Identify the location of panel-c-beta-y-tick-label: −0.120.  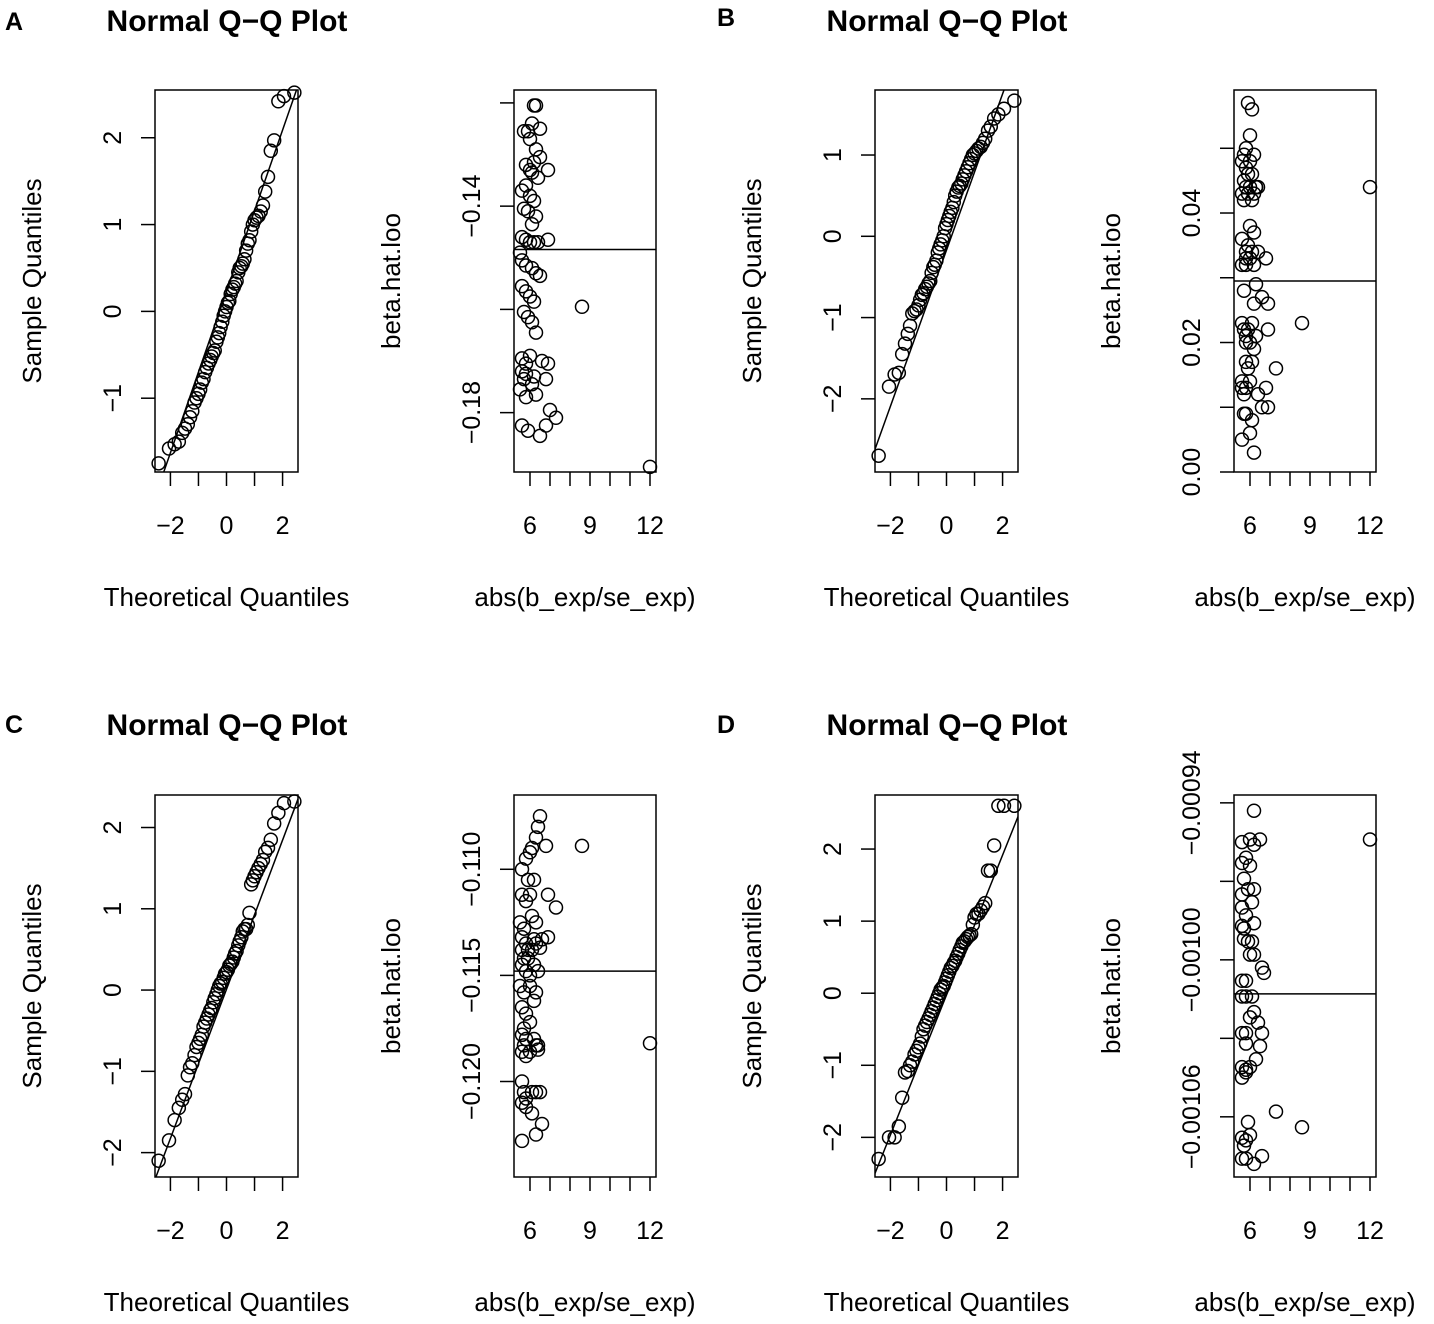
(472, 1081).